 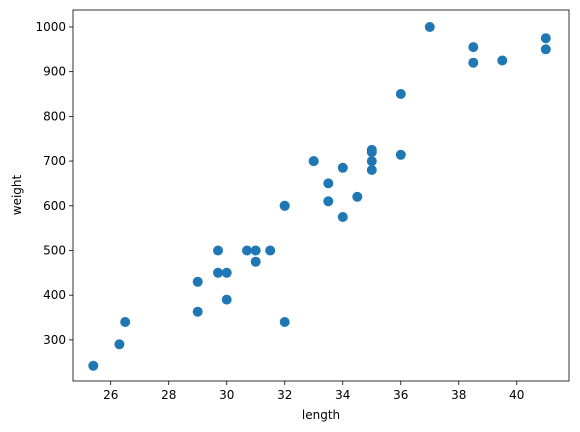 What do you see at coordinates (54, 250) in the screenshot?
I see `y-tick-label: 500` at bounding box center [54, 250].